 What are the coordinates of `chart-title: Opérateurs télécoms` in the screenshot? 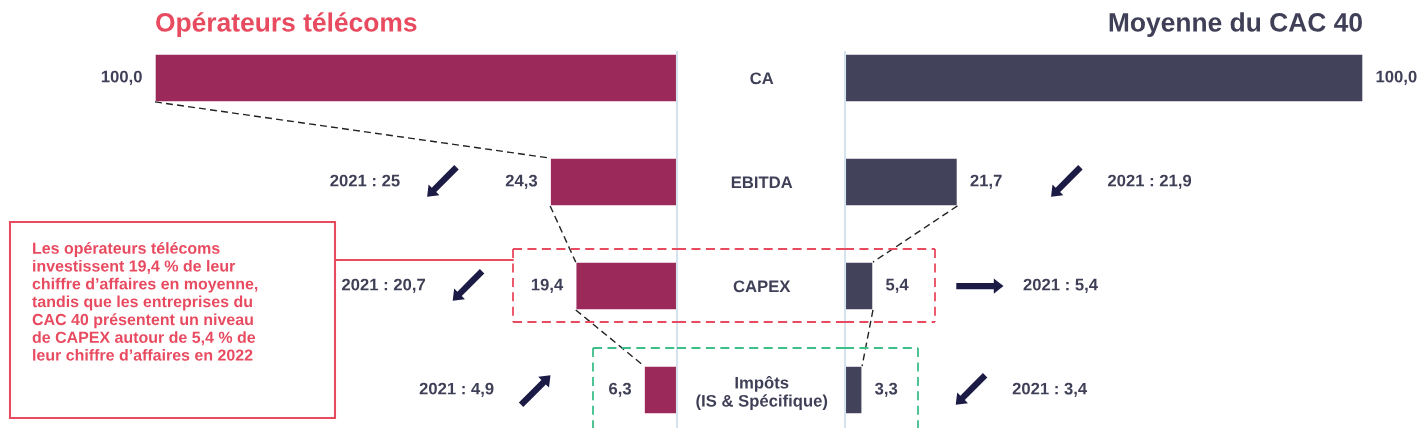 It's located at (286, 24).